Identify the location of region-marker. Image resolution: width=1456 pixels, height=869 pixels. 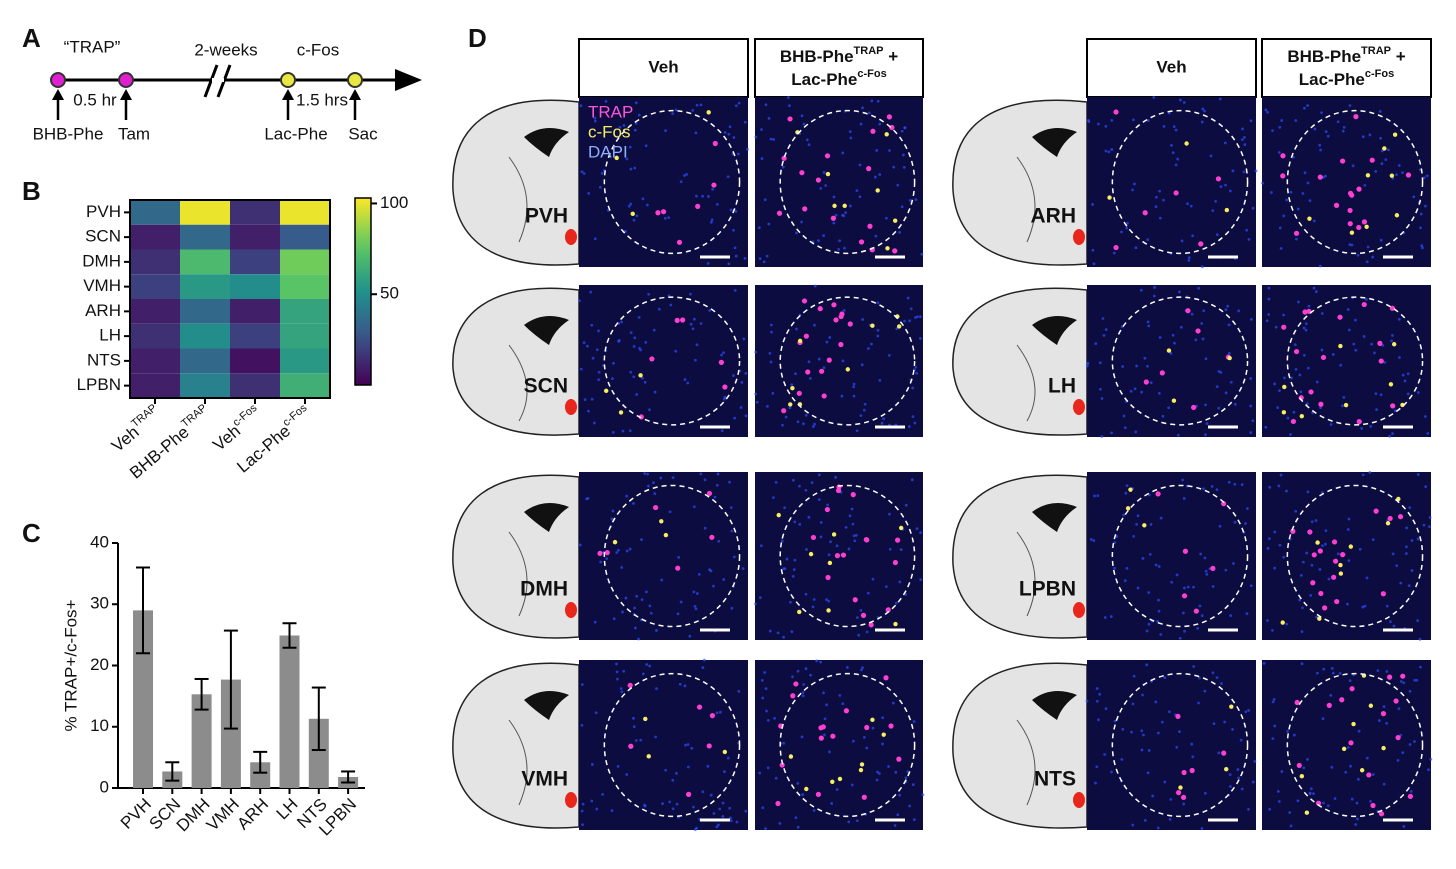
(571, 800).